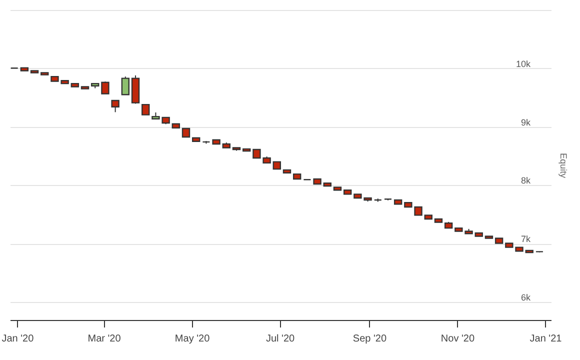  Describe the element at coordinates (18, 339) in the screenshot. I see `x-tick-label: Jan '20` at that location.